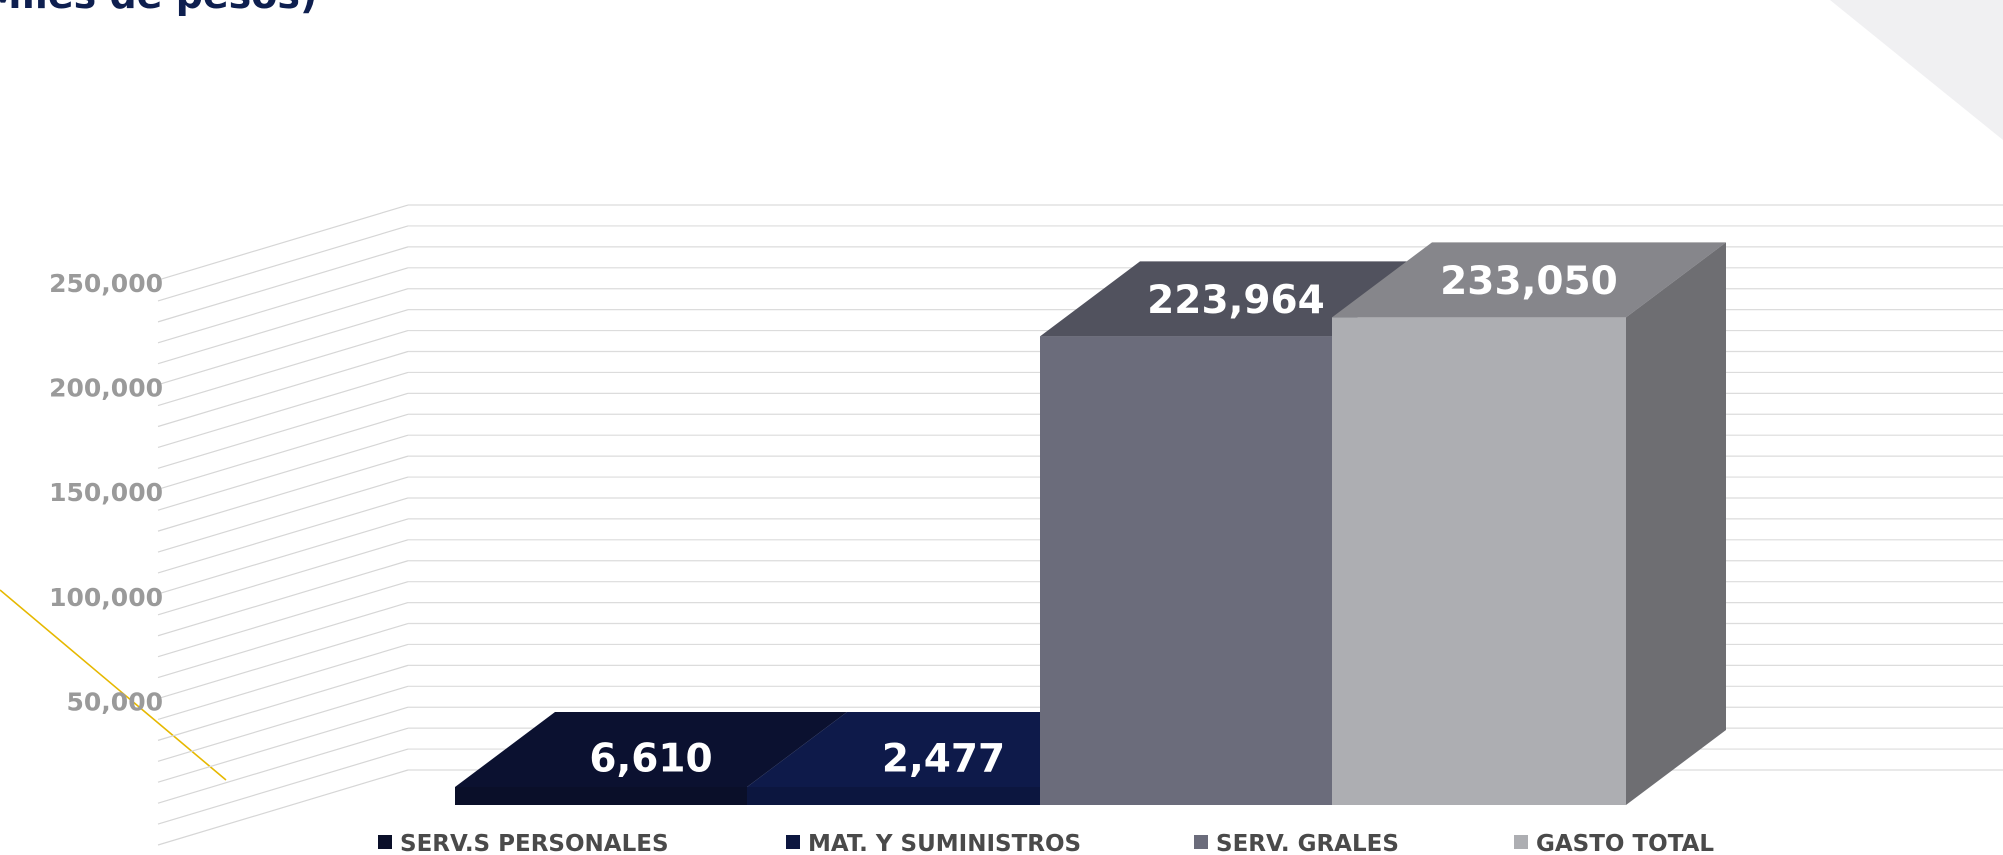 The image size is (2003, 855). I want to click on bar-value-label: 233,050, so click(1529, 281).